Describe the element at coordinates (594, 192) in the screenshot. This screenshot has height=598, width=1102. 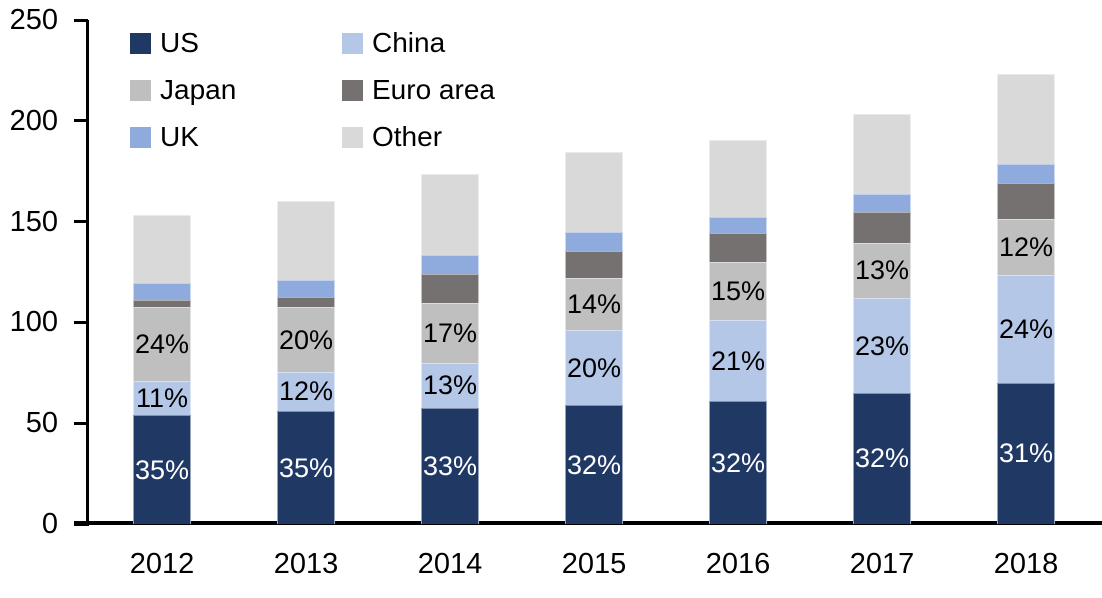
I see `bar-segment-other-2015` at that location.